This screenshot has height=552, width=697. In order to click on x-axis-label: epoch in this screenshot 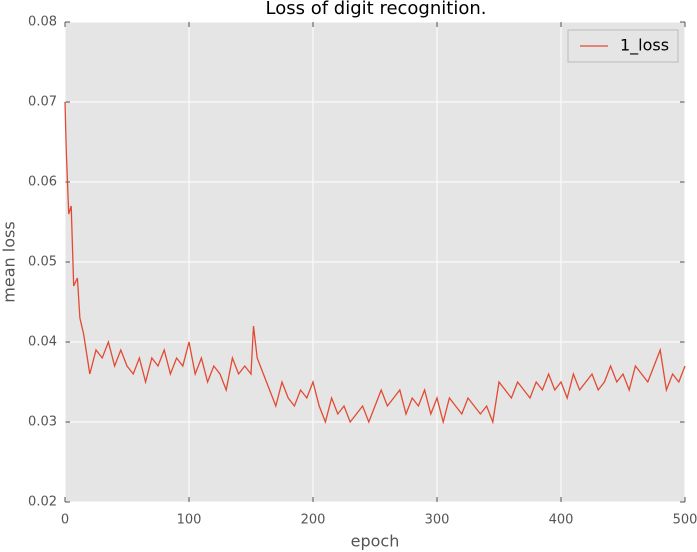, I will do `click(375, 541)`.